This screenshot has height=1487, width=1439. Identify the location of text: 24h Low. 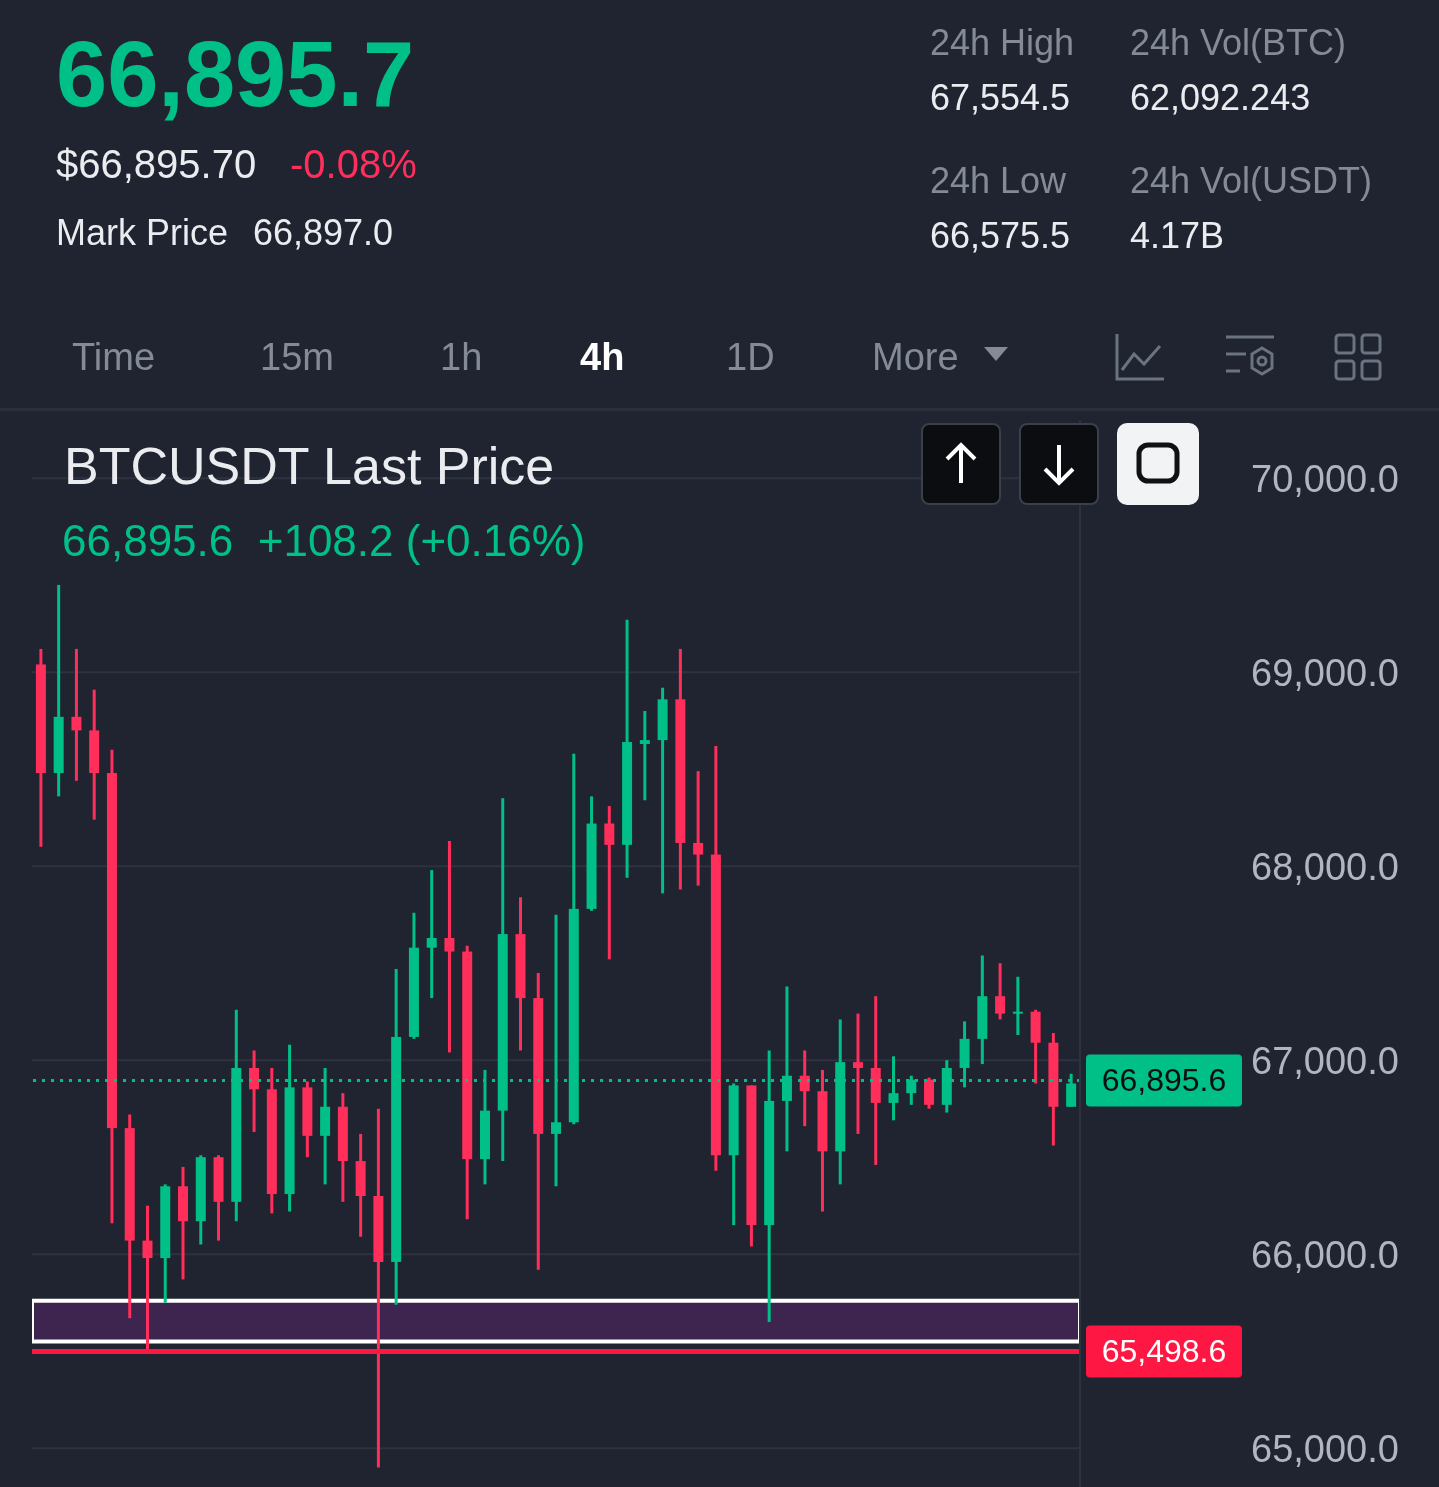
(998, 181).